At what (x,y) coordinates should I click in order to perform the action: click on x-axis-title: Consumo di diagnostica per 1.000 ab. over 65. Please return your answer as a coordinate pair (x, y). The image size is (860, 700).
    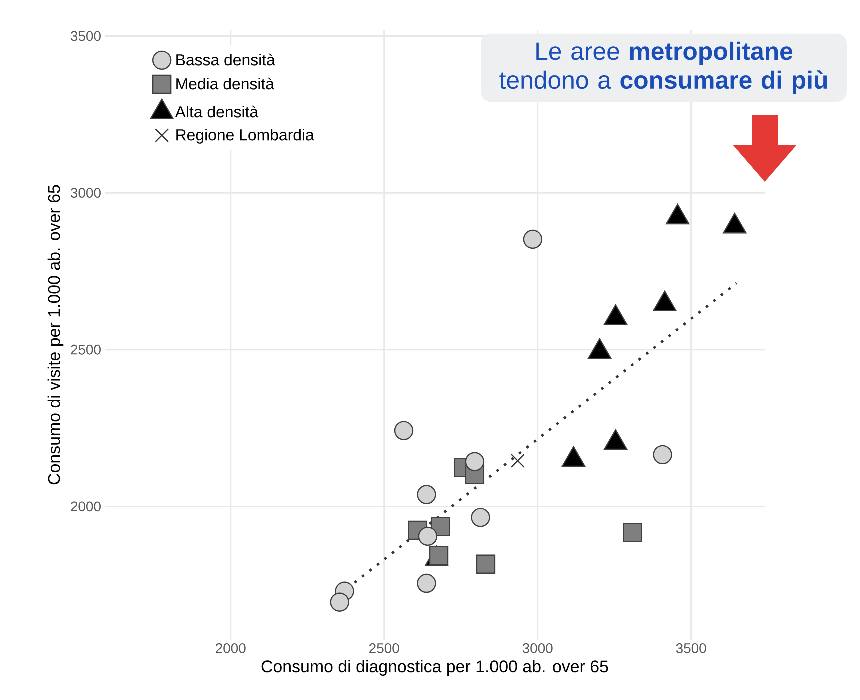
    Looking at the image, I should click on (435, 668).